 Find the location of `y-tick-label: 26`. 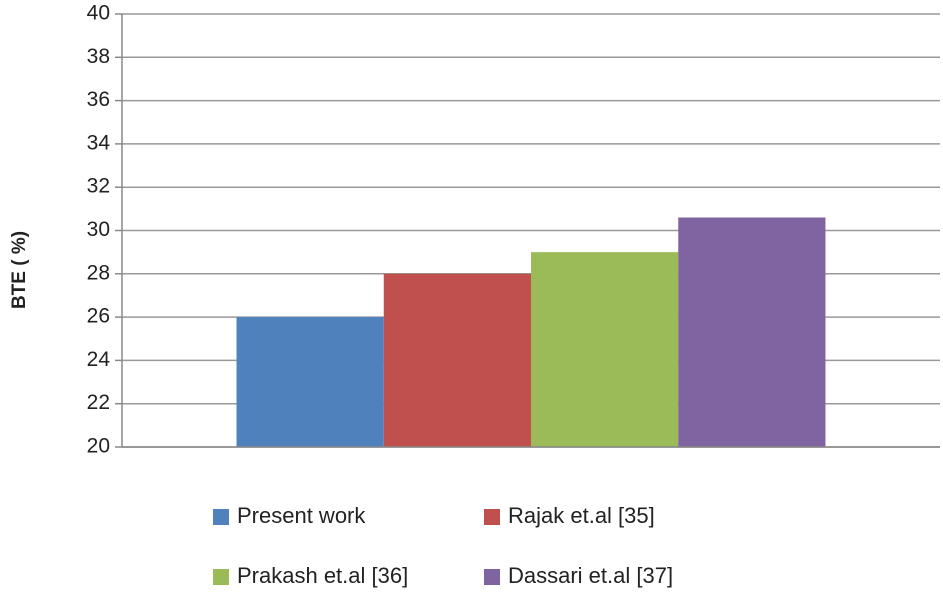

y-tick-label: 26 is located at coordinates (98, 316).